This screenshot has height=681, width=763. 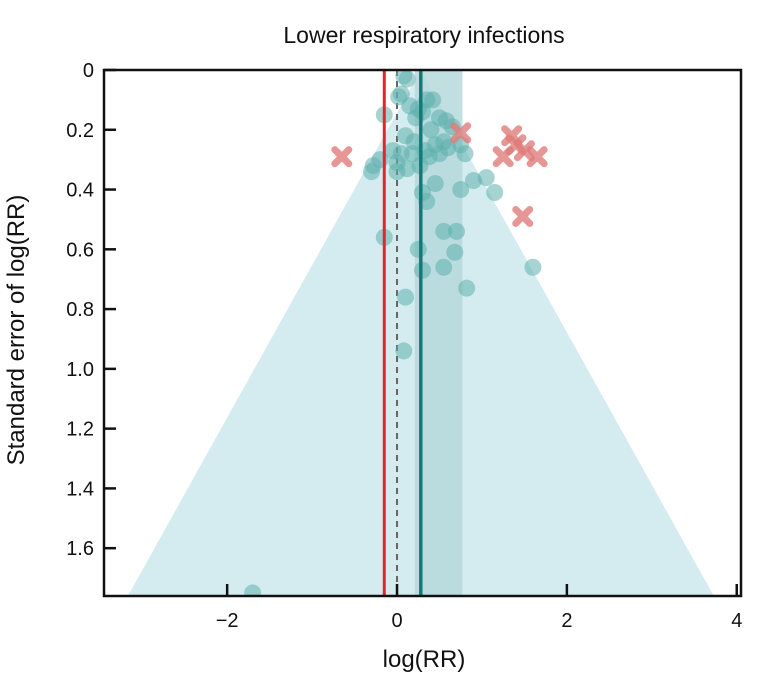 What do you see at coordinates (80, 310) in the screenshot?
I see `y-tick-label: 0.8` at bounding box center [80, 310].